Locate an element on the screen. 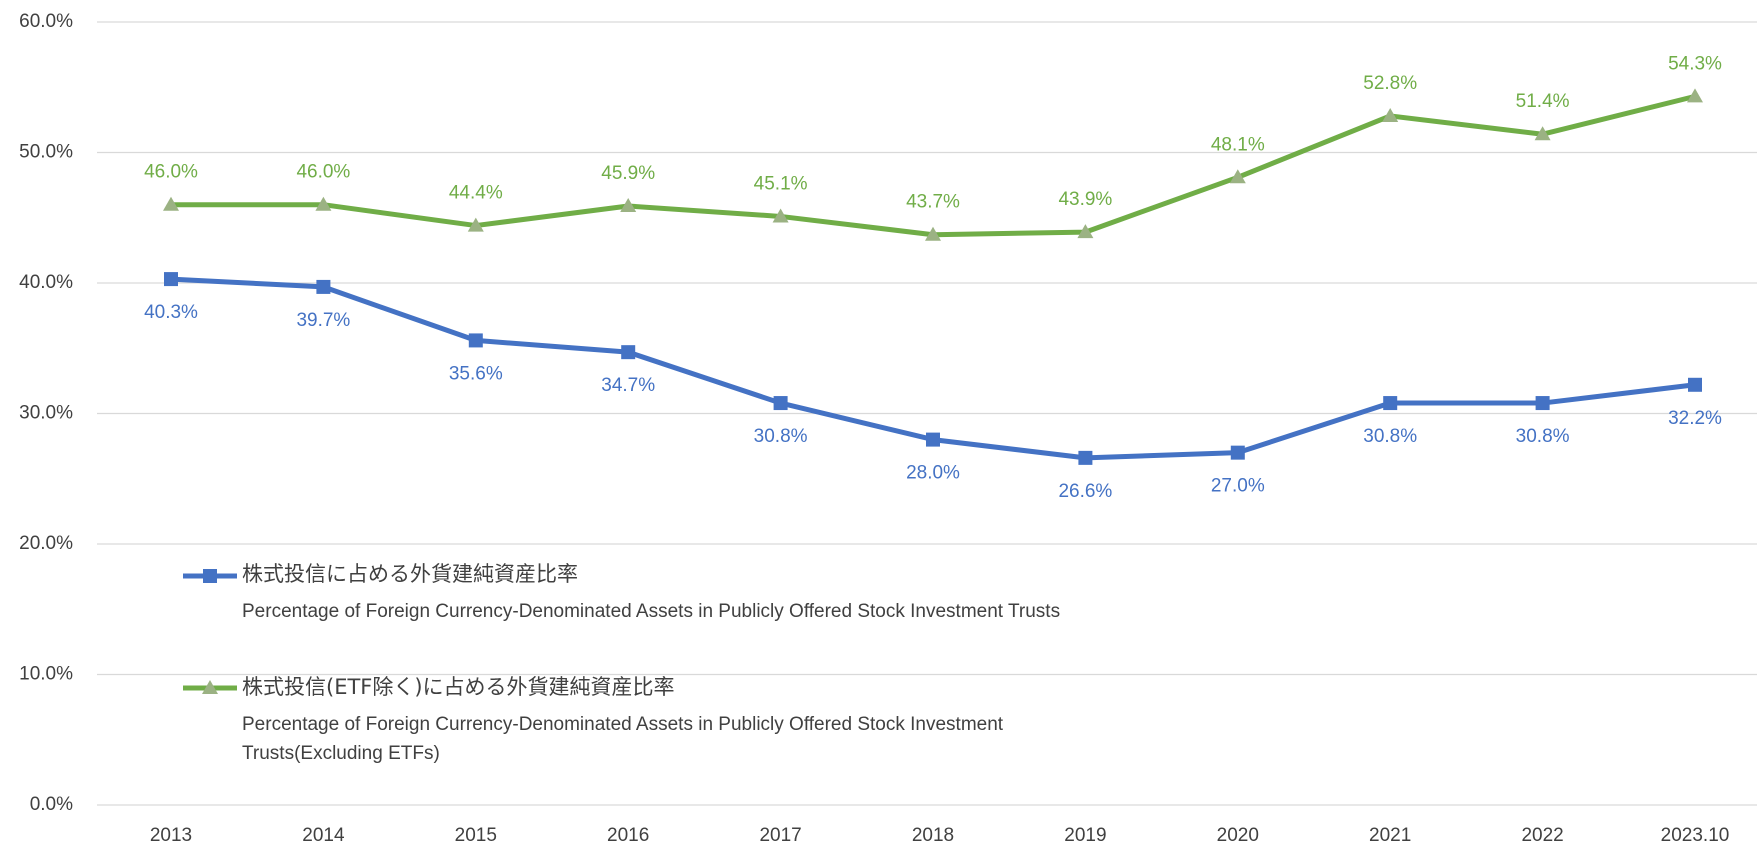 The image size is (1757, 846). x-tick-label: 2015 is located at coordinates (476, 835).